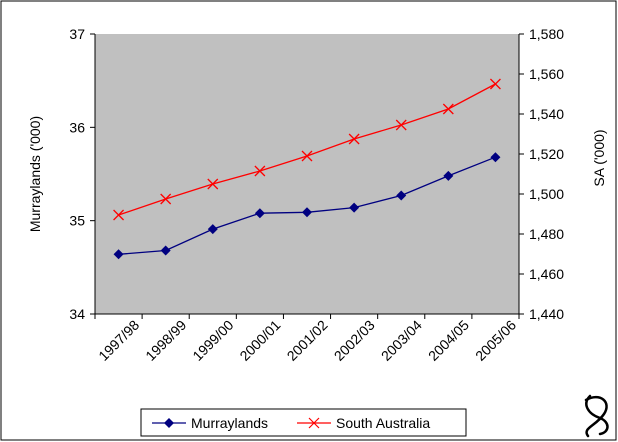 This screenshot has height=442, width=618. What do you see at coordinates (35, 174) in the screenshot?
I see `left-axis-title: Murraylands ('000)` at bounding box center [35, 174].